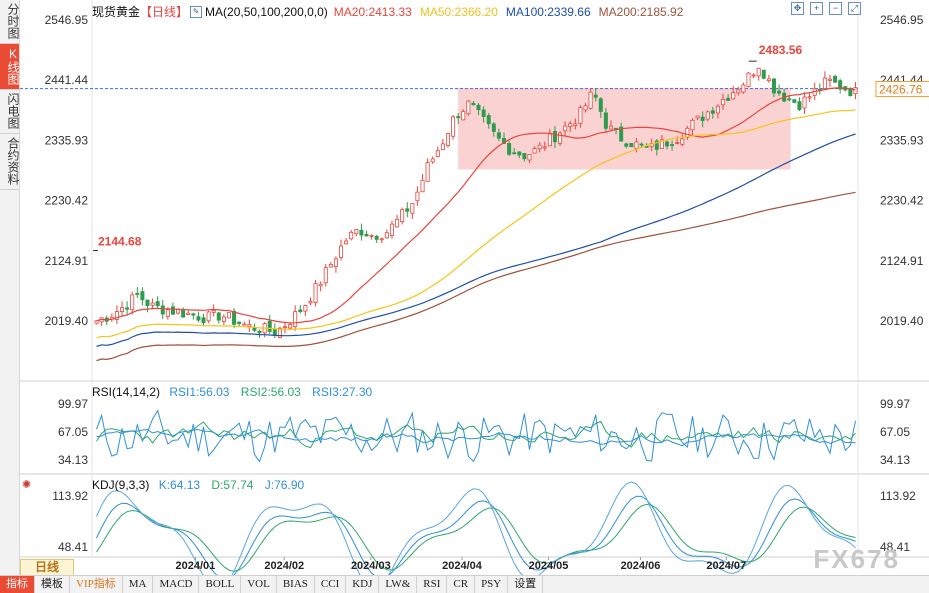 The width and height of the screenshot is (929, 593). I want to click on price-tick-right: 2019.40, so click(902, 321).